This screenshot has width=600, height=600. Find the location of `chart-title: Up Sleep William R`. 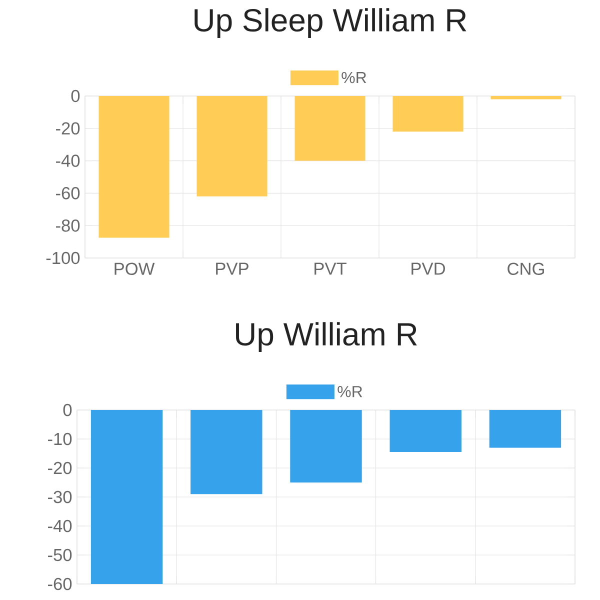

chart-title: Up Sleep William R is located at coordinates (330, 23).